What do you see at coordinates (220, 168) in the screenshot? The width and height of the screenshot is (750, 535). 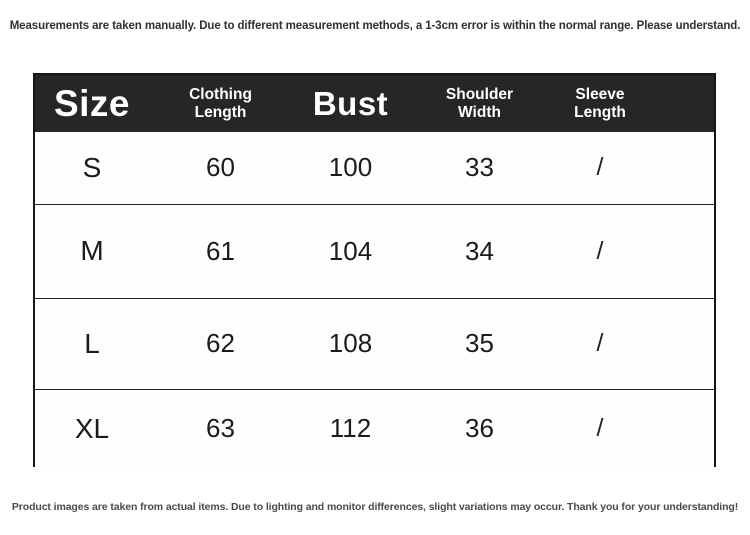 I see `cell-clothing-length: 60` at bounding box center [220, 168].